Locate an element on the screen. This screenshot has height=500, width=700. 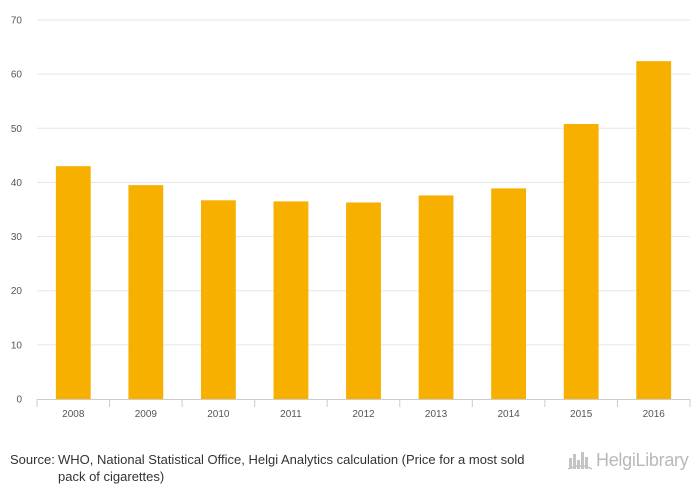
x-tick-label: 2012 is located at coordinates (363, 414).